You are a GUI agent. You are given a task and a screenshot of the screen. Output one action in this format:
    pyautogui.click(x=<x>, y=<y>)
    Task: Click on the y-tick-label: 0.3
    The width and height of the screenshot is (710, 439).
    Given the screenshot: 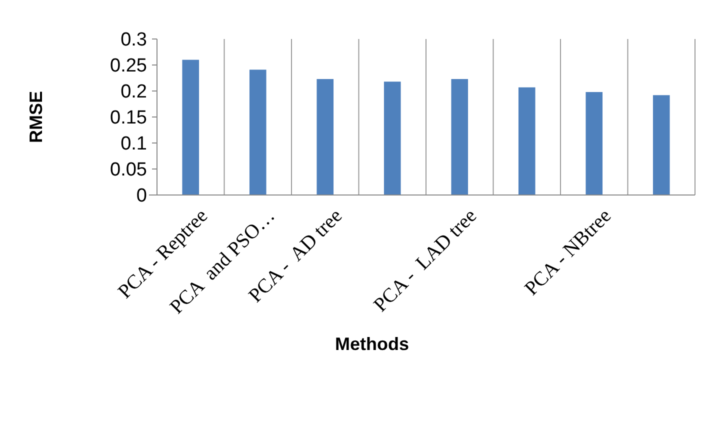 What is the action you would take?
    pyautogui.click(x=133, y=40)
    